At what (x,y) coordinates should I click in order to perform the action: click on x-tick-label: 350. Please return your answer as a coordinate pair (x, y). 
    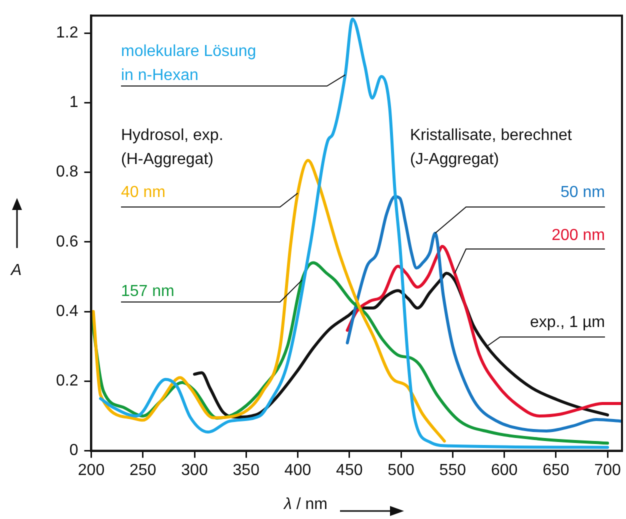
    Looking at the image, I should click on (246, 470).